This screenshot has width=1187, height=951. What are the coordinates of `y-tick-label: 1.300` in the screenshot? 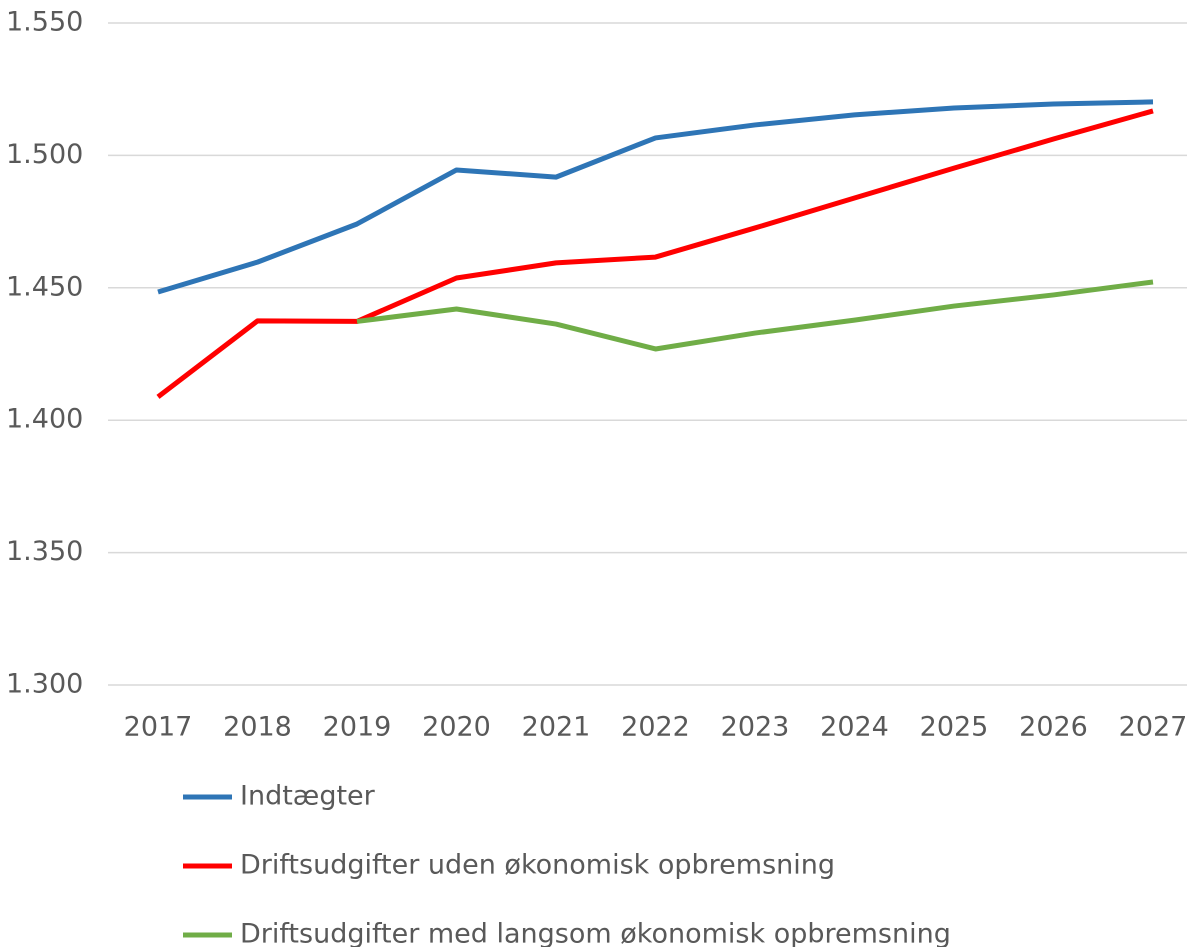 It's located at (44, 684).